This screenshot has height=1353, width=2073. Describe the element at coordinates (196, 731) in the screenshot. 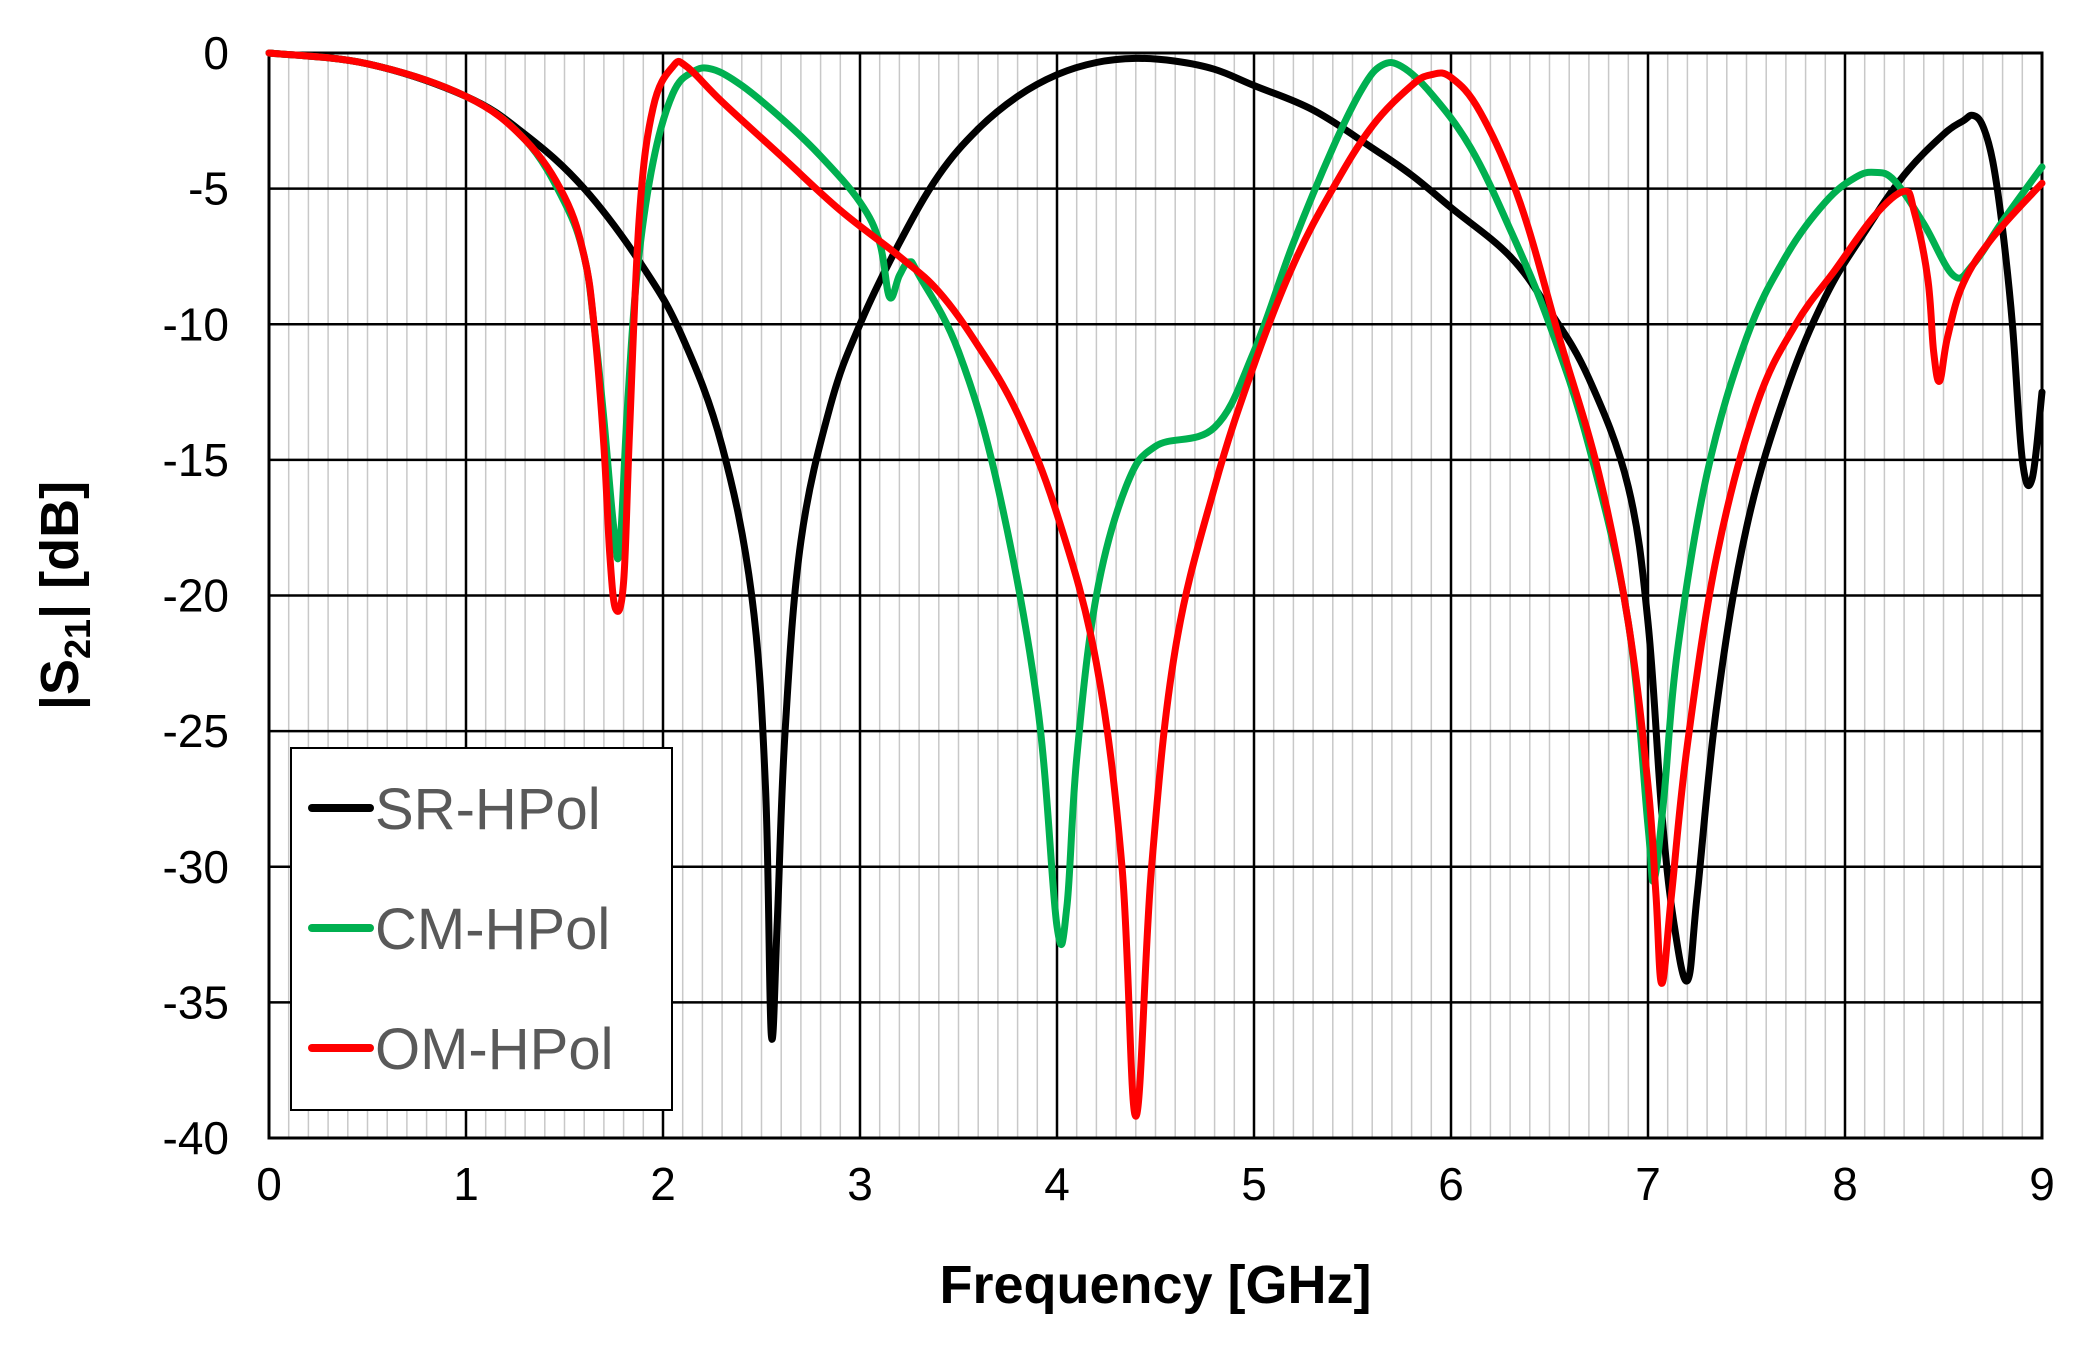

I see `y-tick-label: -25` at that location.